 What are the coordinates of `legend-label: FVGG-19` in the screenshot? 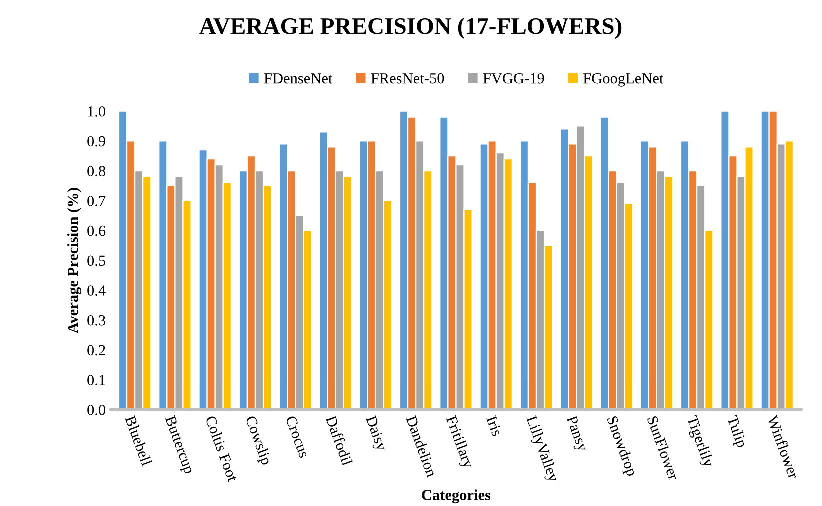 It's located at (513, 78).